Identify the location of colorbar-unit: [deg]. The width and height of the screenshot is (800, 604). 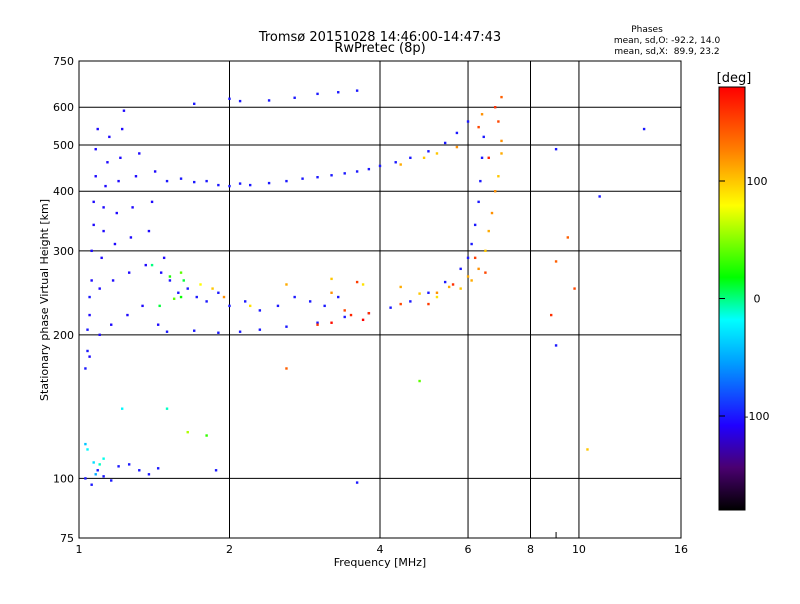
(734, 78).